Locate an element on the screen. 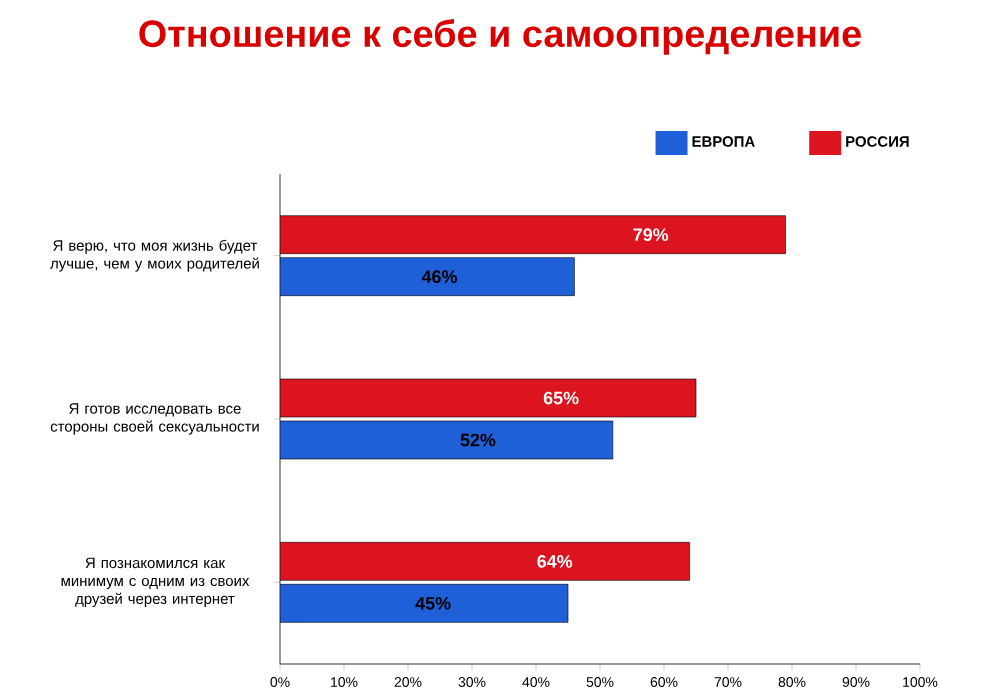  data-label: 52% is located at coordinates (478, 440).